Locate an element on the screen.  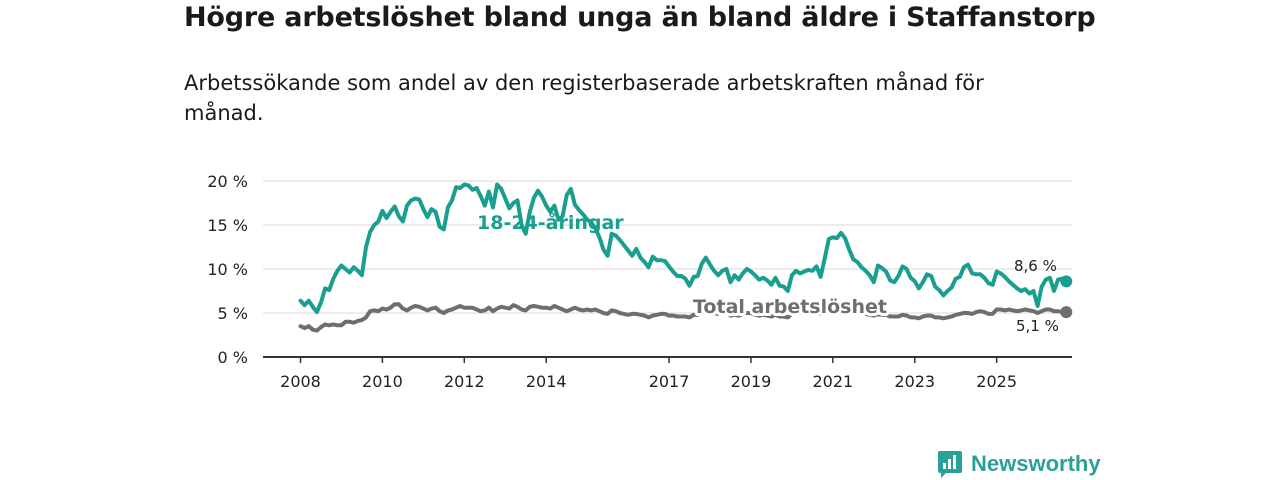
x-tick-label: 2010 is located at coordinates (382, 381).